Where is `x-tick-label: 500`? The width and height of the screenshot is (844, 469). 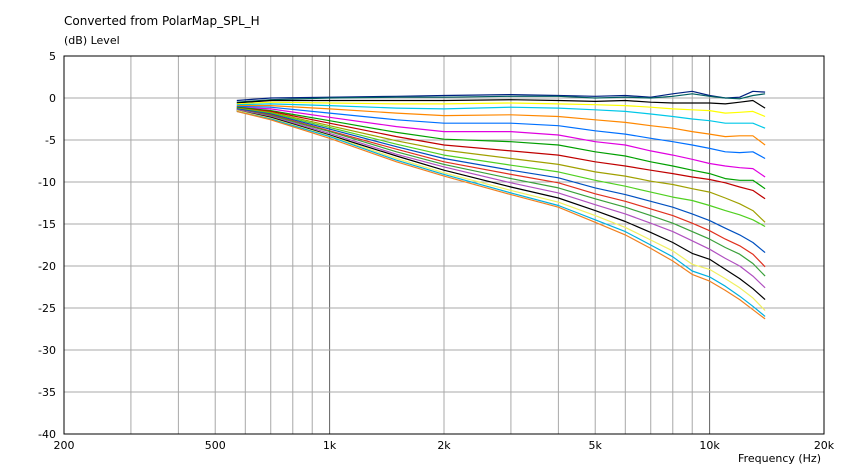
x-tick-label: 500 is located at coordinates (215, 445).